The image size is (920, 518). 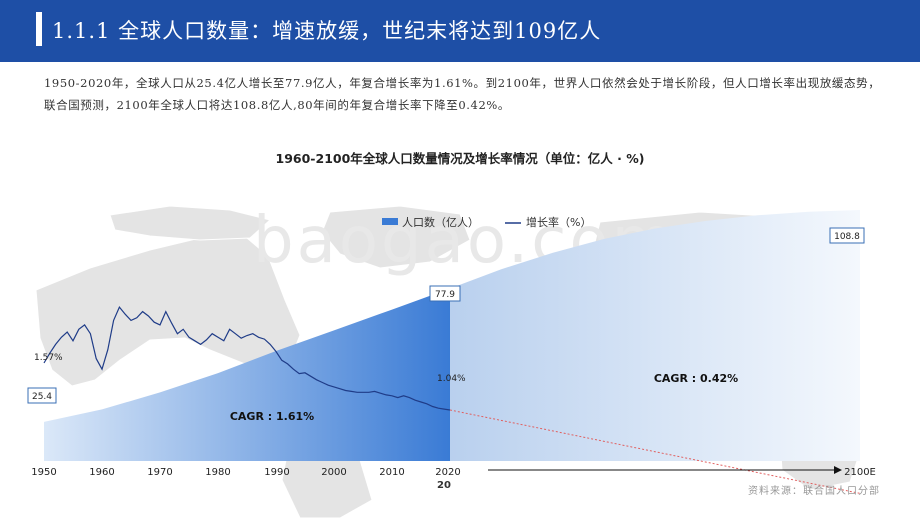 What do you see at coordinates (333, 472) in the screenshot?
I see `x-tick-label: 2000` at bounding box center [333, 472].